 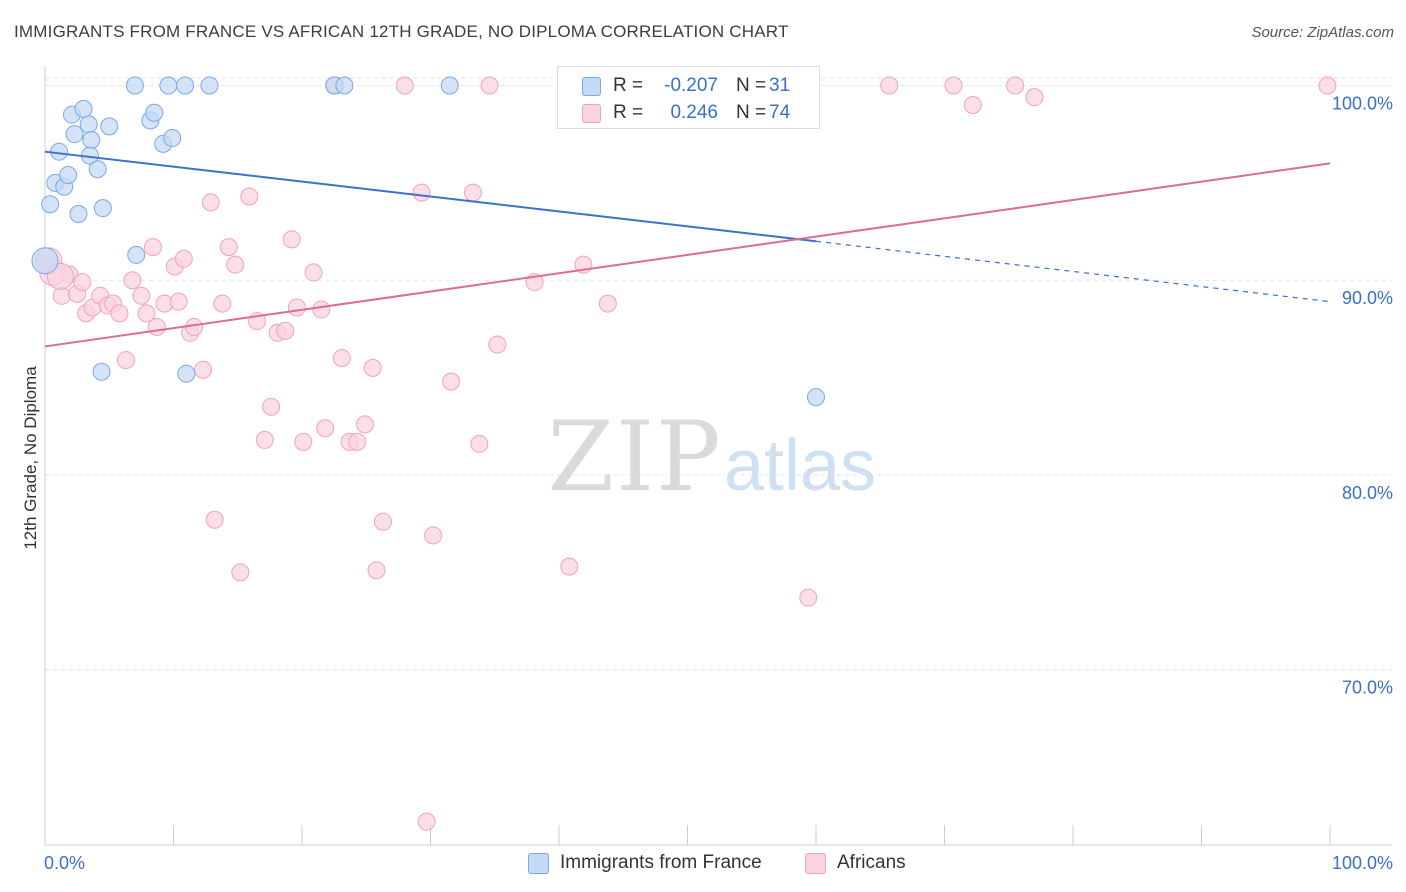 What do you see at coordinates (1362, 863) in the screenshot?
I see `x-tick-label-max: 100.0%` at bounding box center [1362, 863].